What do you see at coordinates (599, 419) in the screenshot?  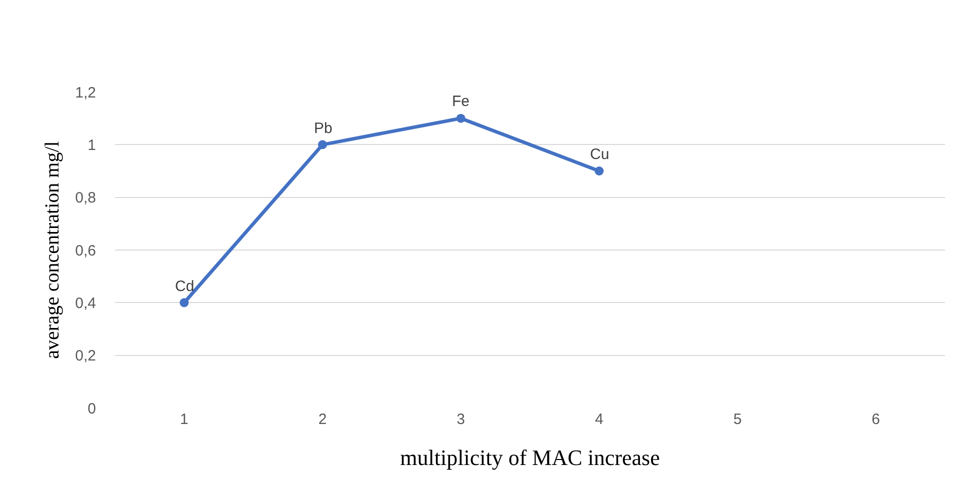 I see `x-tick-label: 4` at bounding box center [599, 419].